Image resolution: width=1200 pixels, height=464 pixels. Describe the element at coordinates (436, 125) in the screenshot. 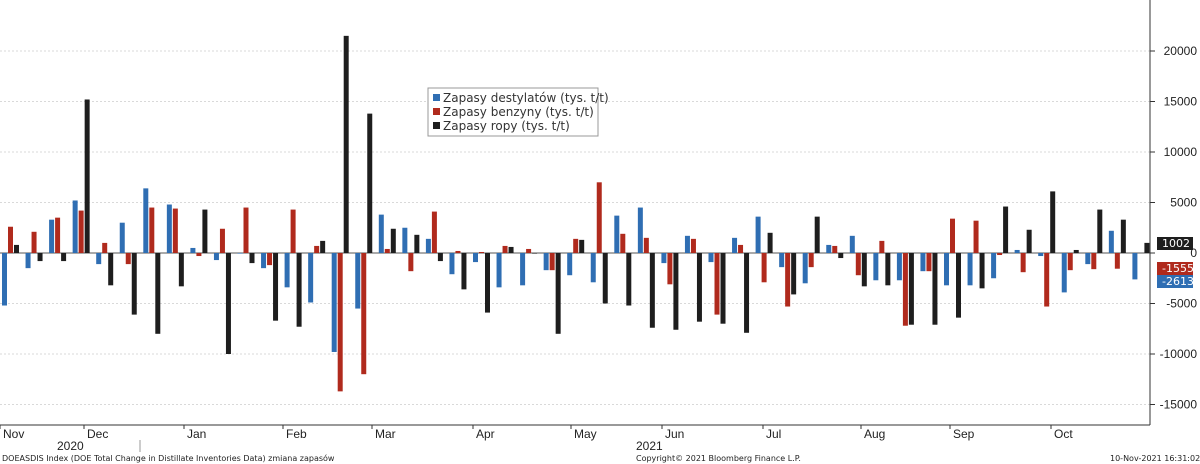

I see `legend-swatch-crude` at that location.